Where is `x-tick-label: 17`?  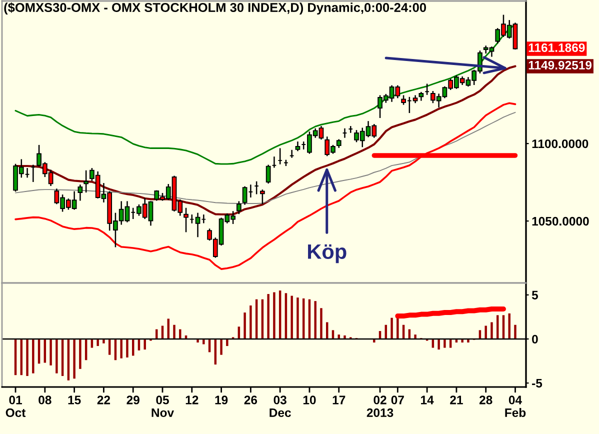
x-tick-label: 17 is located at coordinates (339, 400).